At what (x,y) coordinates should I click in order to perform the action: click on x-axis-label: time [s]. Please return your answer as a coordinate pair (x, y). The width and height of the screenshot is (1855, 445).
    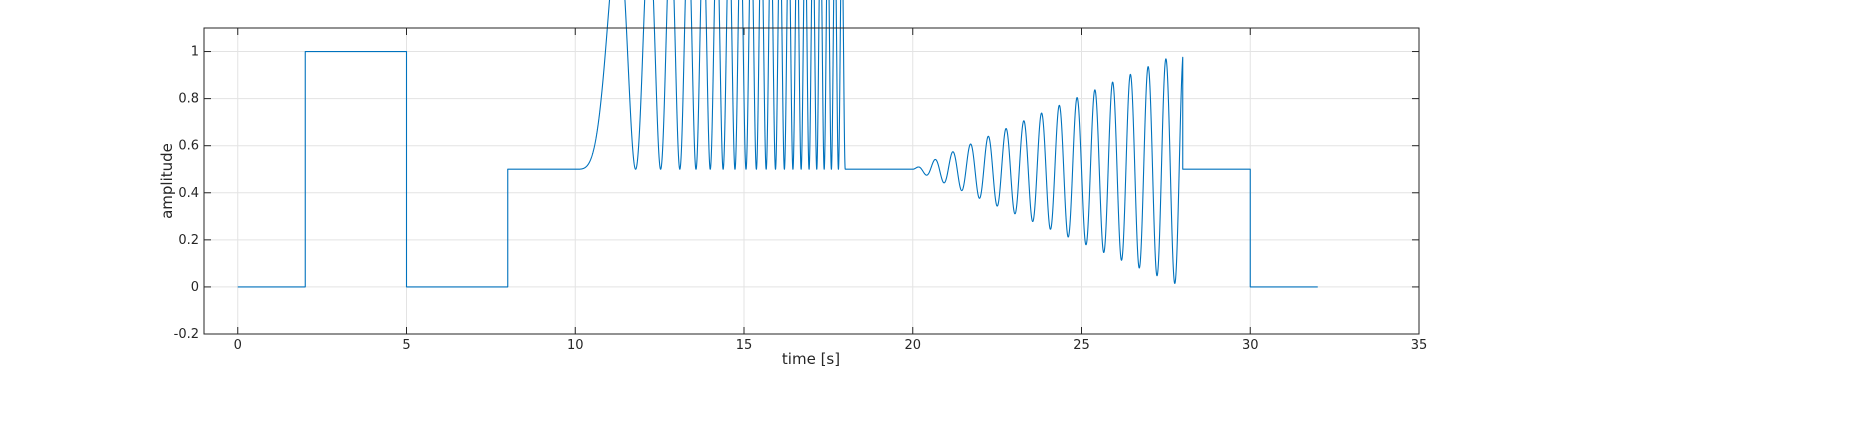
    Looking at the image, I should click on (811, 359).